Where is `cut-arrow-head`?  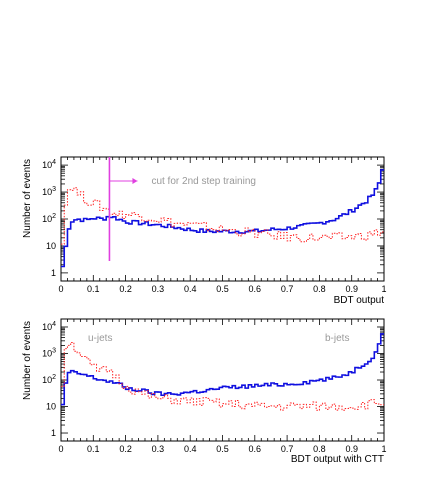 cut-arrow-head is located at coordinates (135, 181).